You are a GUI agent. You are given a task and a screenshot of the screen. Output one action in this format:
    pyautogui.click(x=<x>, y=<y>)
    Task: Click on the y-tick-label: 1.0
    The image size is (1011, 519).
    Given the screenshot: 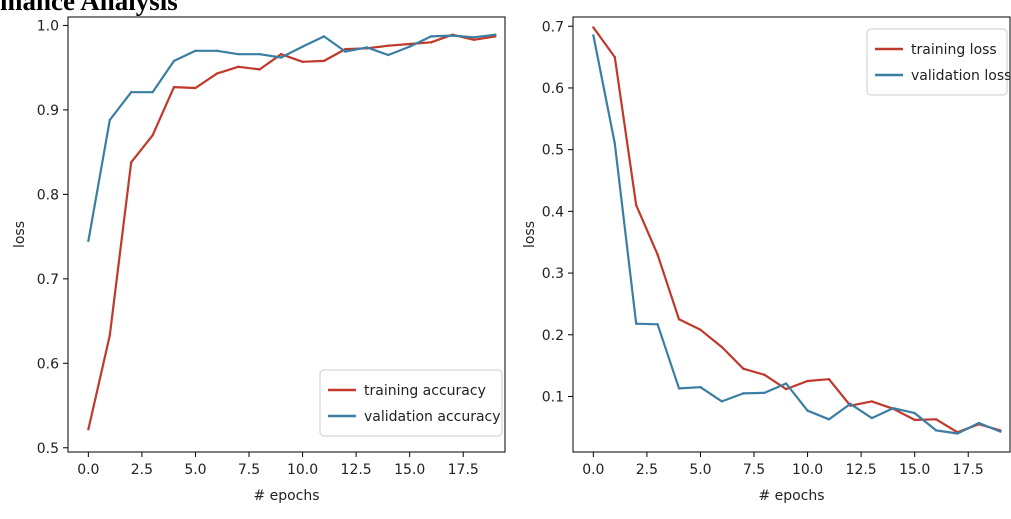 What is the action you would take?
    pyautogui.click(x=48, y=26)
    